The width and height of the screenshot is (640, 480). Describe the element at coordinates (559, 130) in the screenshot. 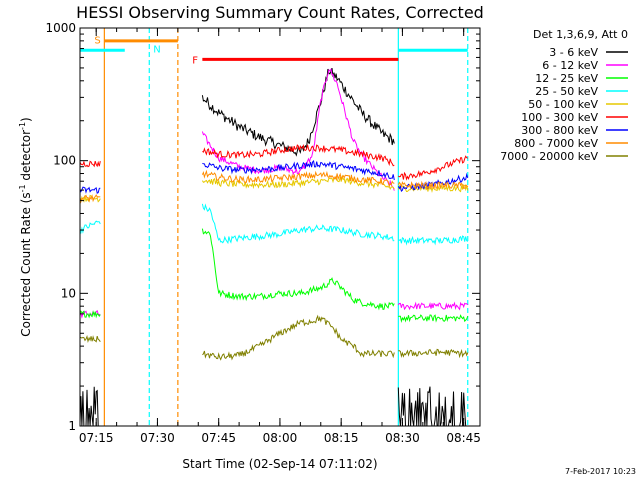

I see `legend-label: 300 - 800 keV` at that location.